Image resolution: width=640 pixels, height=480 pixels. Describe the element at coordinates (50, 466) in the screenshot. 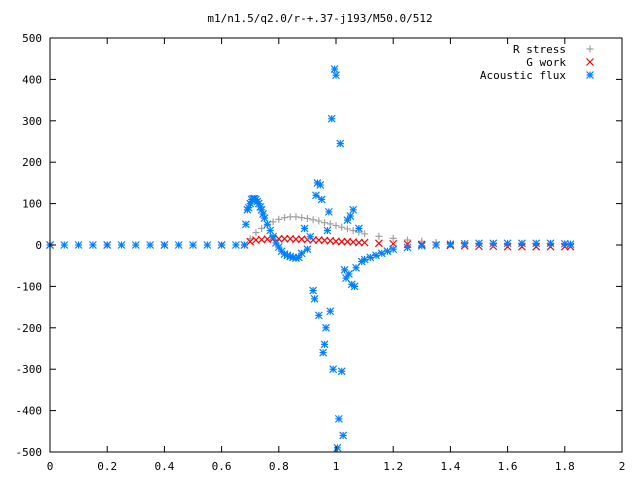

I see `x-tick-label: 0` at that location.